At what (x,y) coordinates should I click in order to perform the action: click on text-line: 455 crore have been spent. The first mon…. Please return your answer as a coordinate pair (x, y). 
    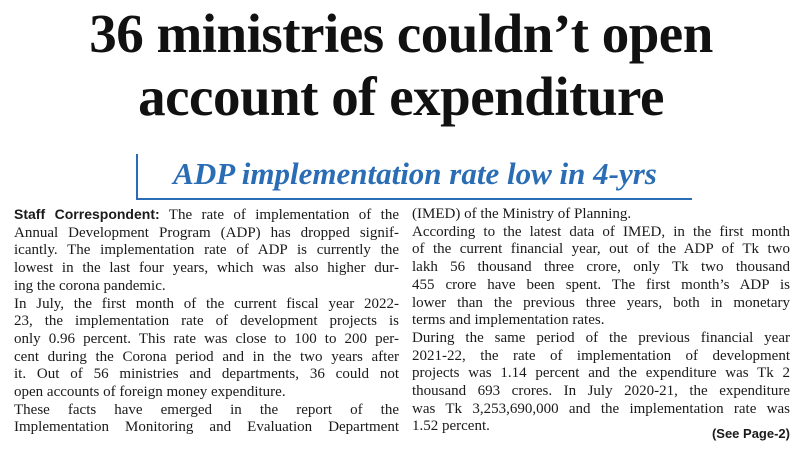
    Looking at the image, I should click on (601, 284).